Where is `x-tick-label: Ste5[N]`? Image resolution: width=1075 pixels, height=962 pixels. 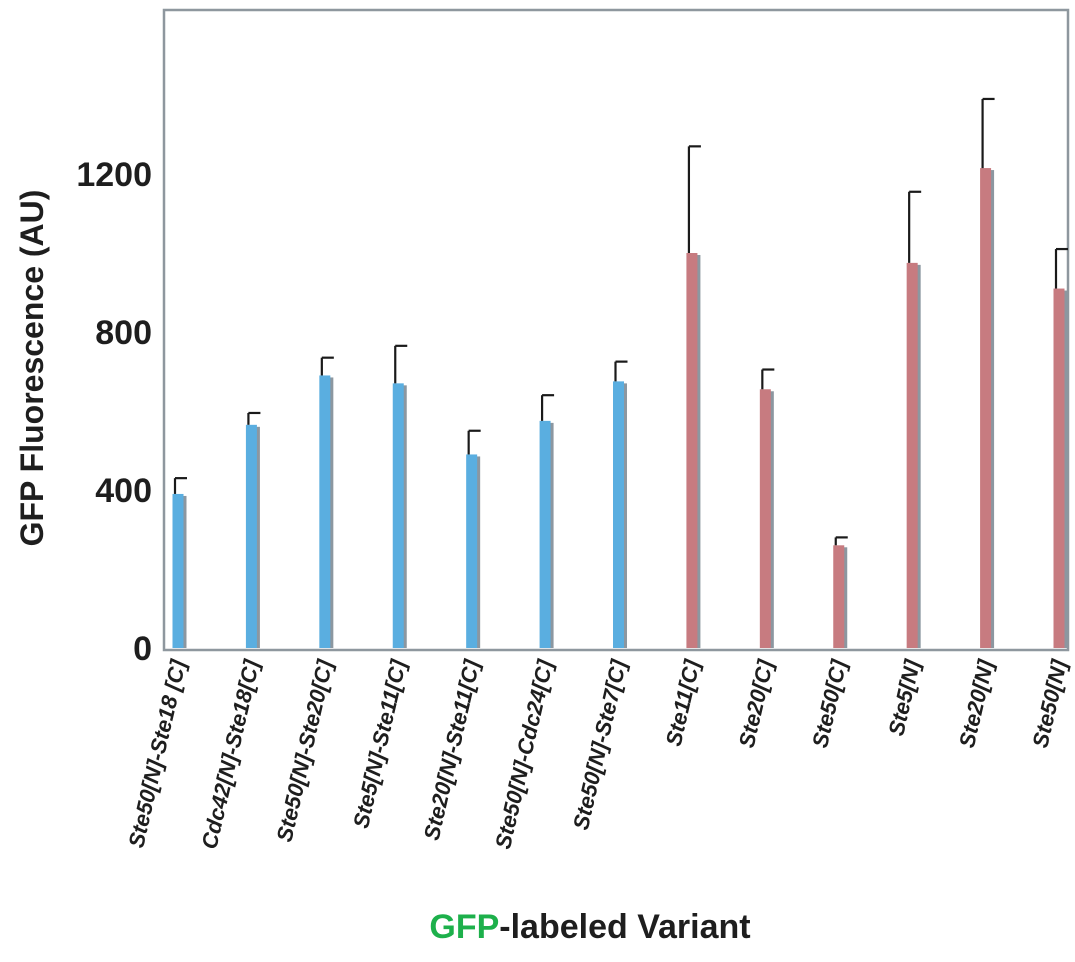 x-tick-label: Ste5[N] is located at coordinates (904, 697).